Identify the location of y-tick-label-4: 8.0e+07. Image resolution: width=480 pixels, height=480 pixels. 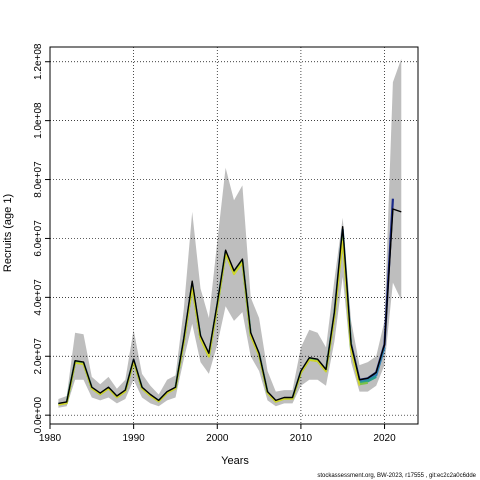
(38, 179).